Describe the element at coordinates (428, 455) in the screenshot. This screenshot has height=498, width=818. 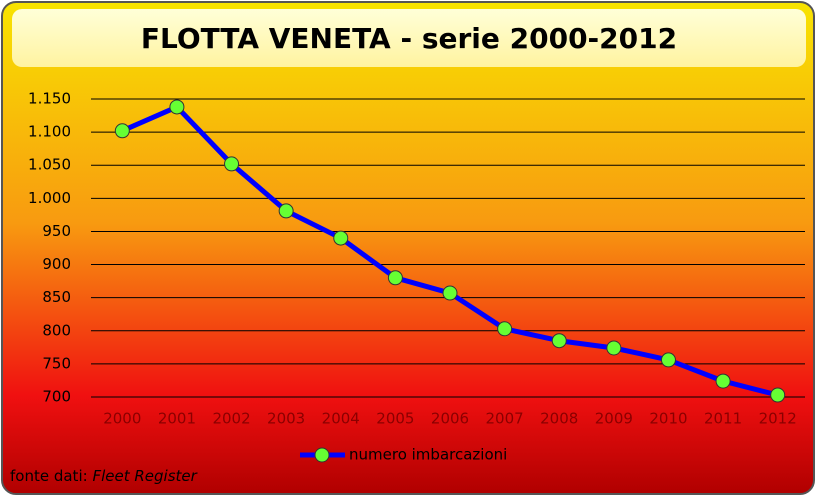
I see `legend-label: numero imbarcazioni` at that location.